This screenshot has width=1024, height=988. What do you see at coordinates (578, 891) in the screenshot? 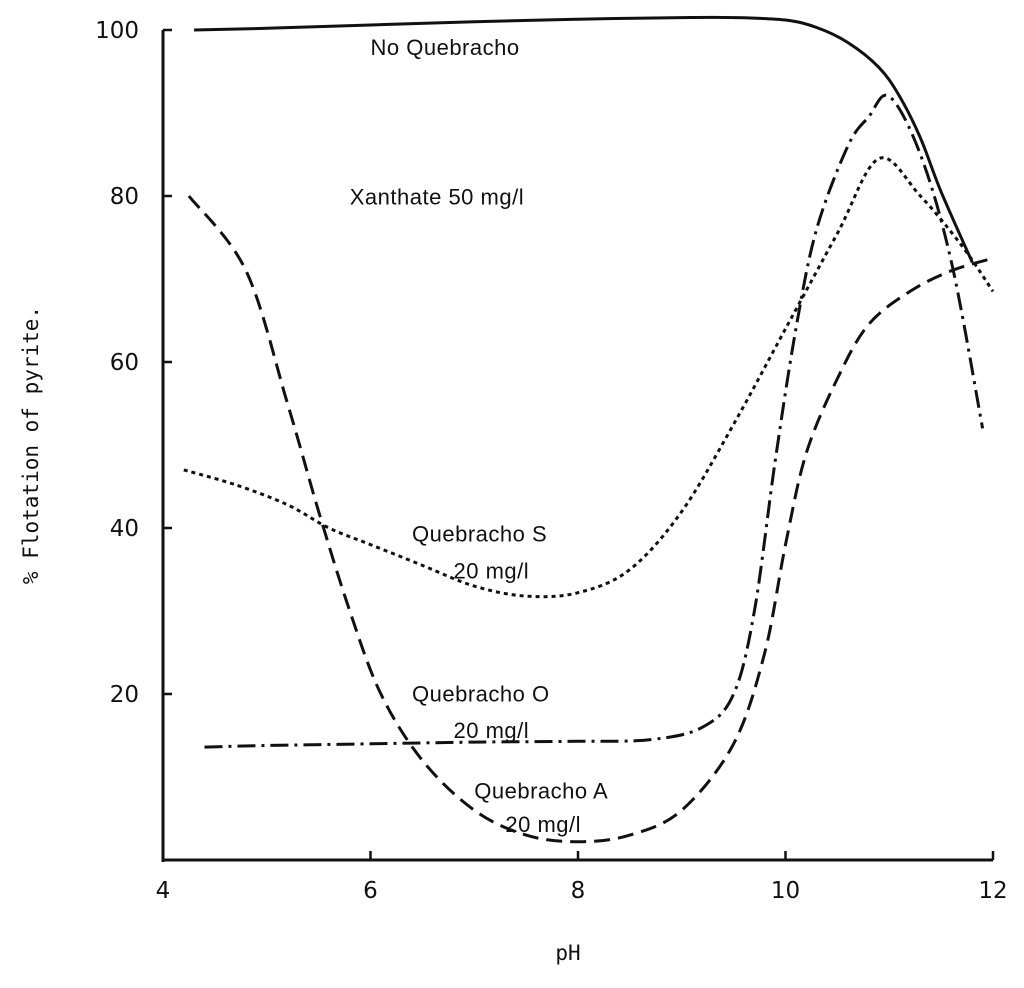
I see `x-tick-label: 8` at bounding box center [578, 891].